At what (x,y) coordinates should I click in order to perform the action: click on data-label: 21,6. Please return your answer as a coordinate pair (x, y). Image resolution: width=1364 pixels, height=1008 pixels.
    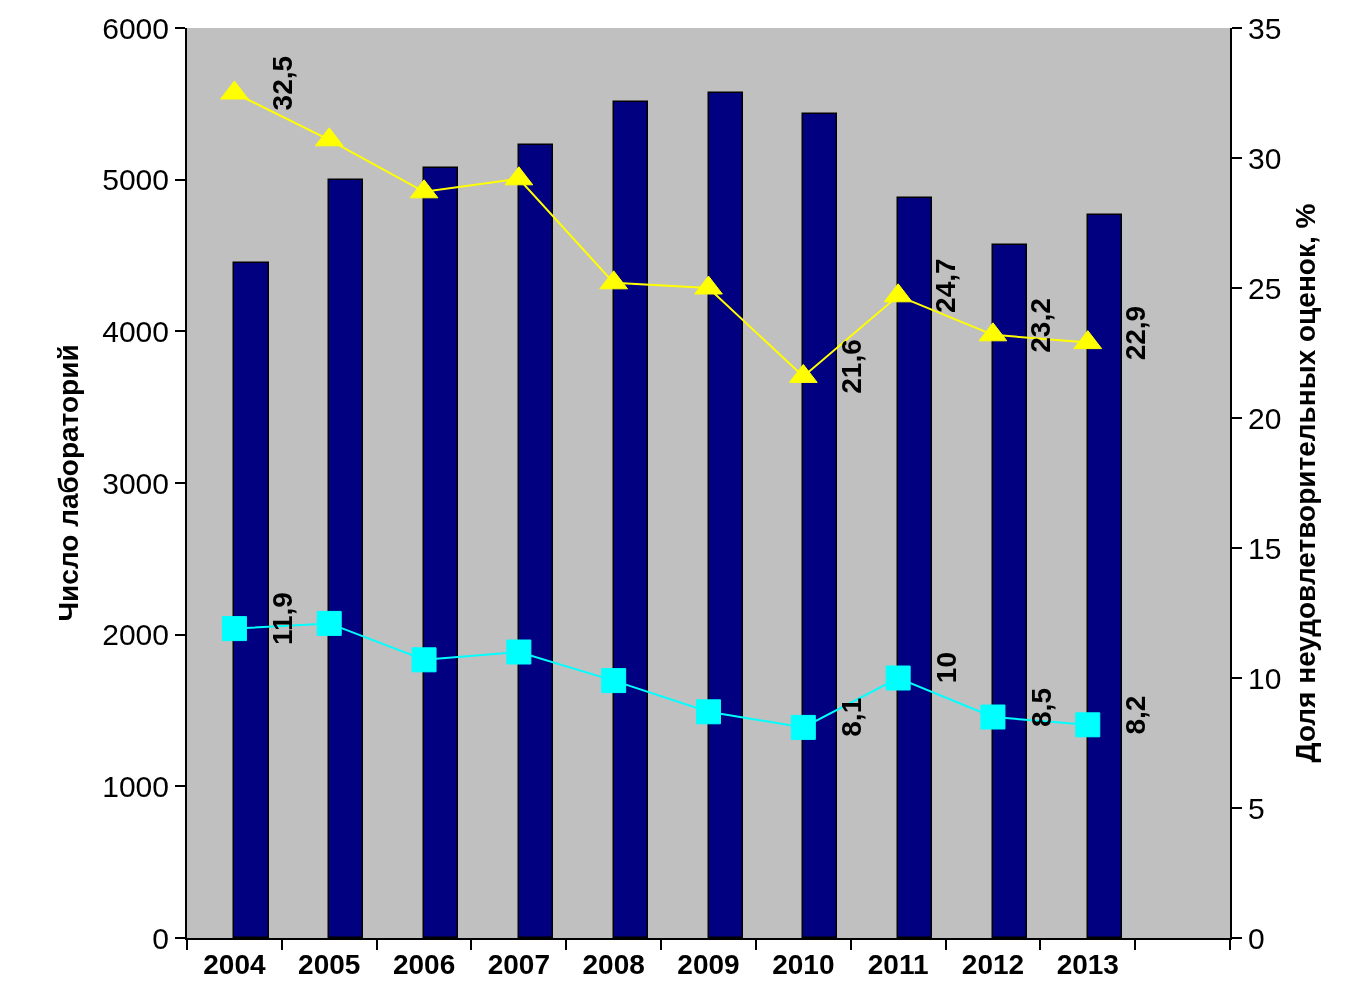
    Looking at the image, I should click on (851, 366).